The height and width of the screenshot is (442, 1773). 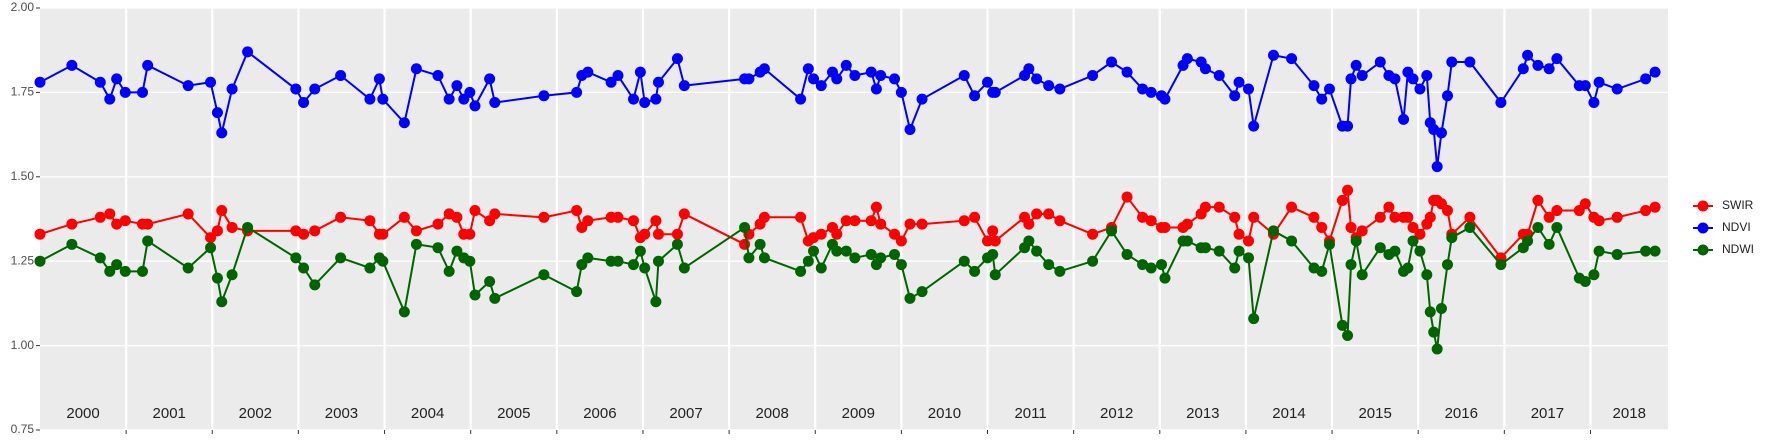 I want to click on year-label: 2004, so click(x=427, y=413).